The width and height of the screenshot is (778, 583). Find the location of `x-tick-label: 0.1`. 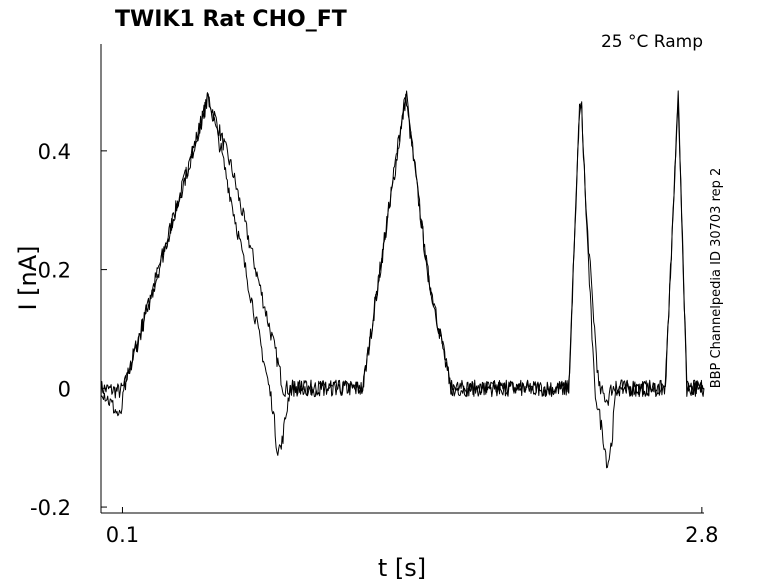

x-tick-label: 0.1 is located at coordinates (122, 535).